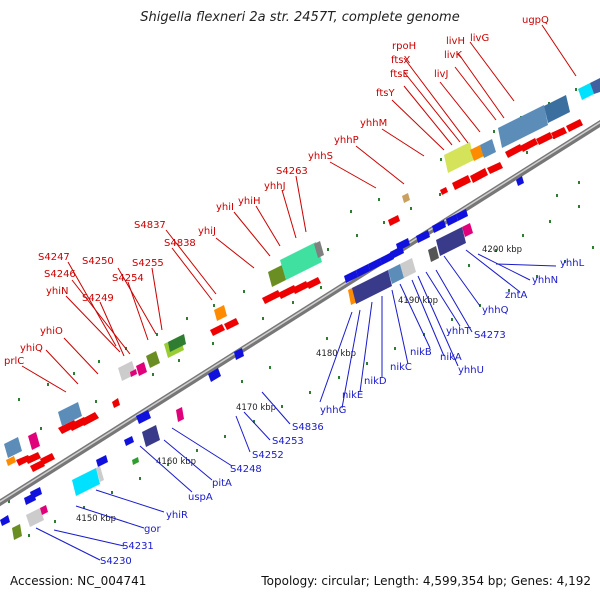 The image size is (600, 604). What do you see at coordinates (249, 201) in the screenshot?
I see `gene-label: yhiH` at bounding box center [249, 201].